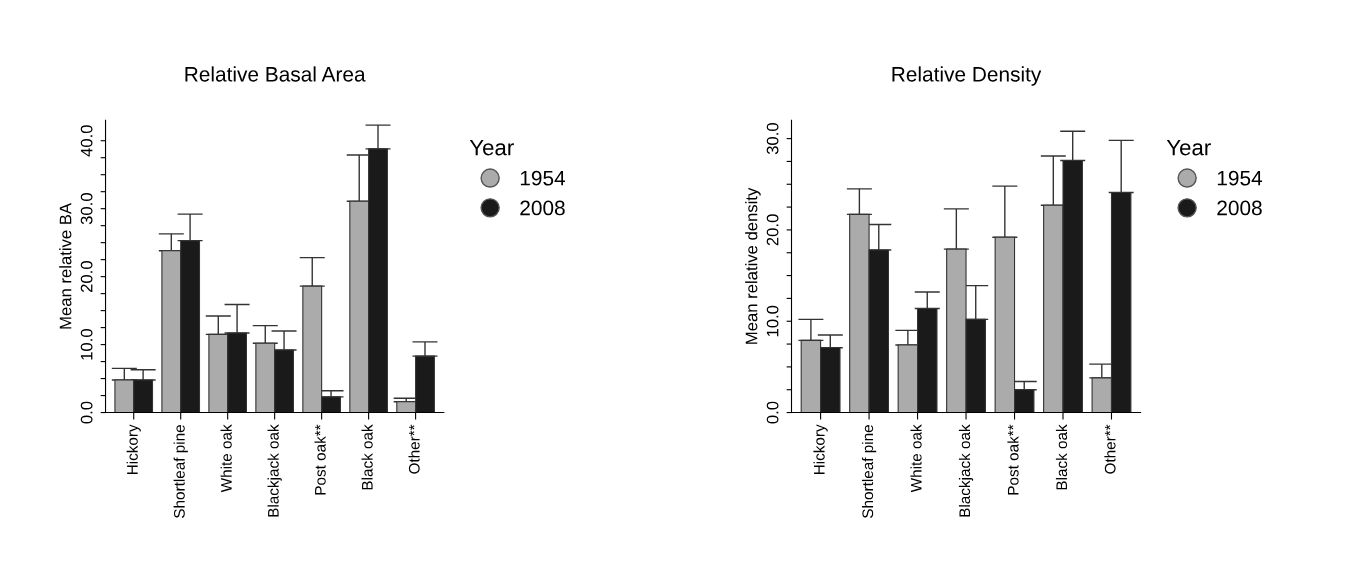 The height and width of the screenshot is (573, 1353). Describe the element at coordinates (753, 265) in the screenshot. I see `y-axis-title: Mean relative density` at that location.